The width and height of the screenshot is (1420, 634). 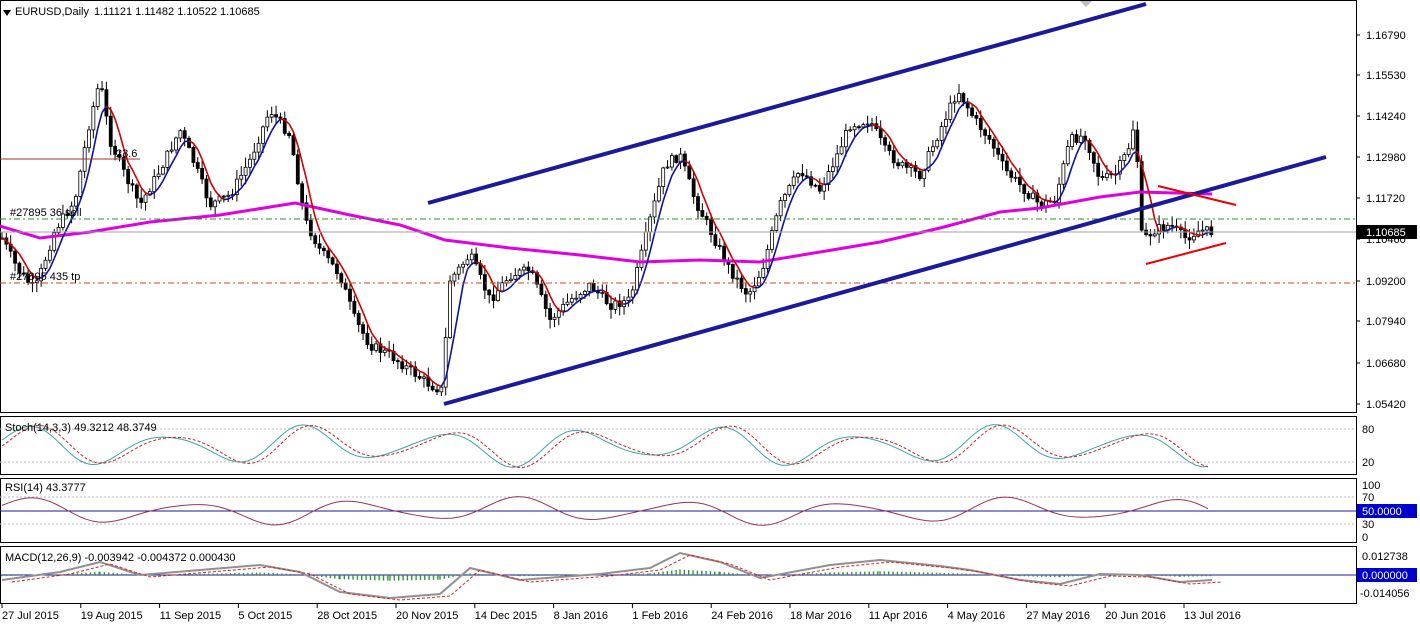 I want to click on stoch-label: Stoch(14,3,3) 49.3212 48.3749, so click(x=81, y=428).